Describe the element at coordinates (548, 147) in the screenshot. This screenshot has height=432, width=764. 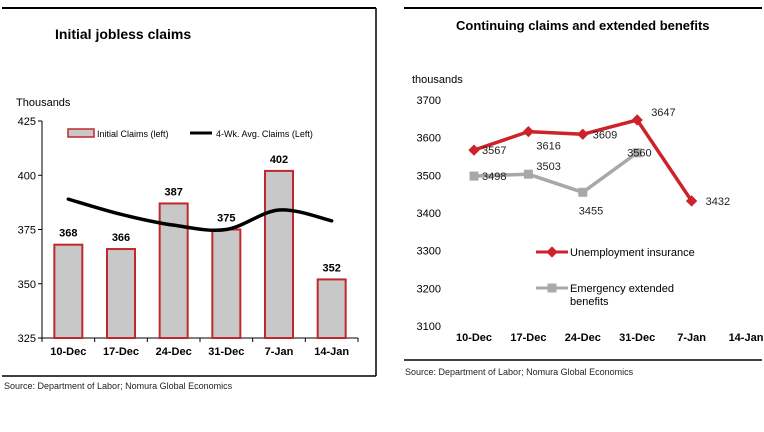
I see `ui-data-label: 3616` at that location.